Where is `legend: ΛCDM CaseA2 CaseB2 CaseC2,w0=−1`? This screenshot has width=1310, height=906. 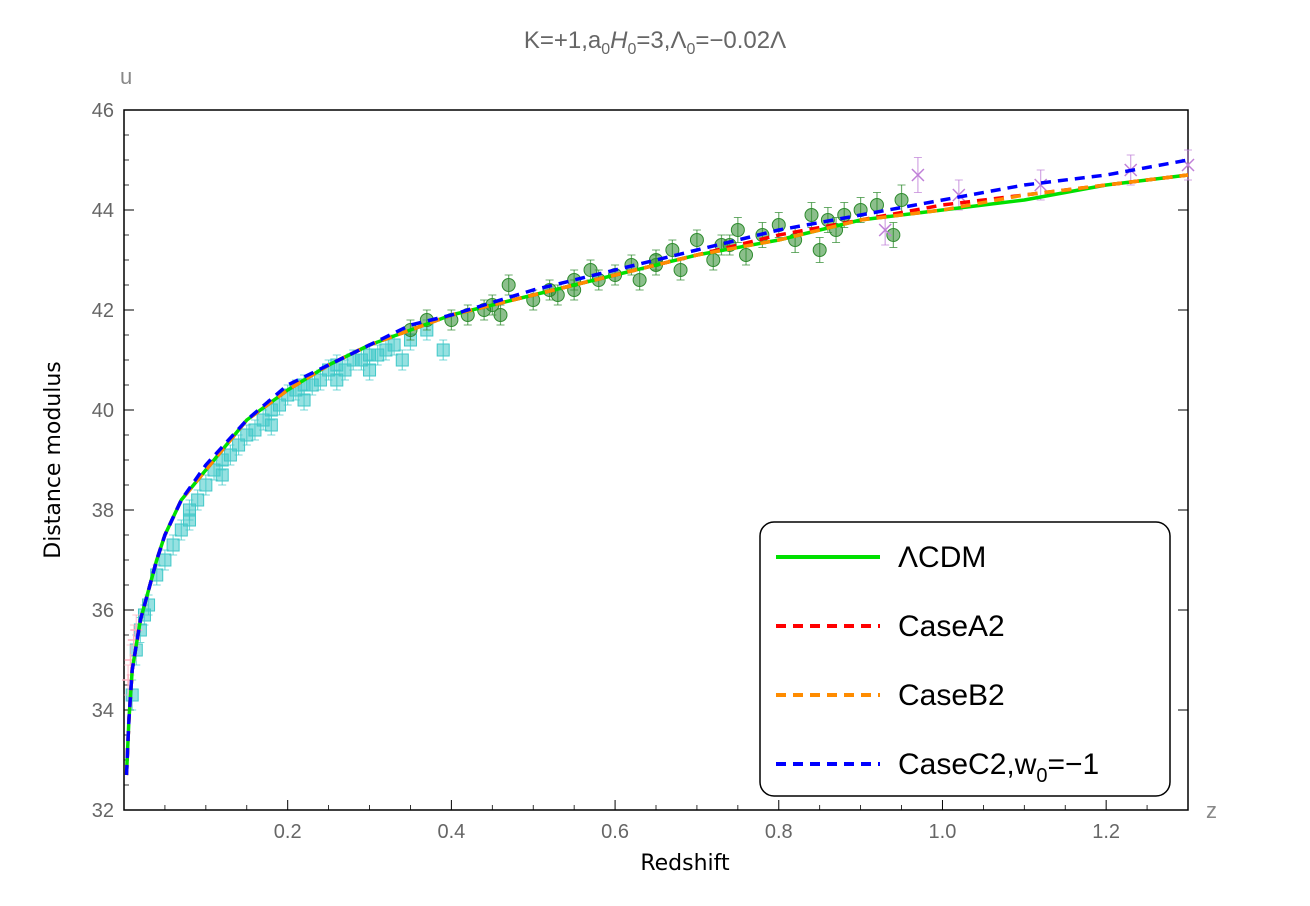 legend: ΛCDM CaseA2 CaseB2 CaseC2,w0=−1 is located at coordinates (965, 659).